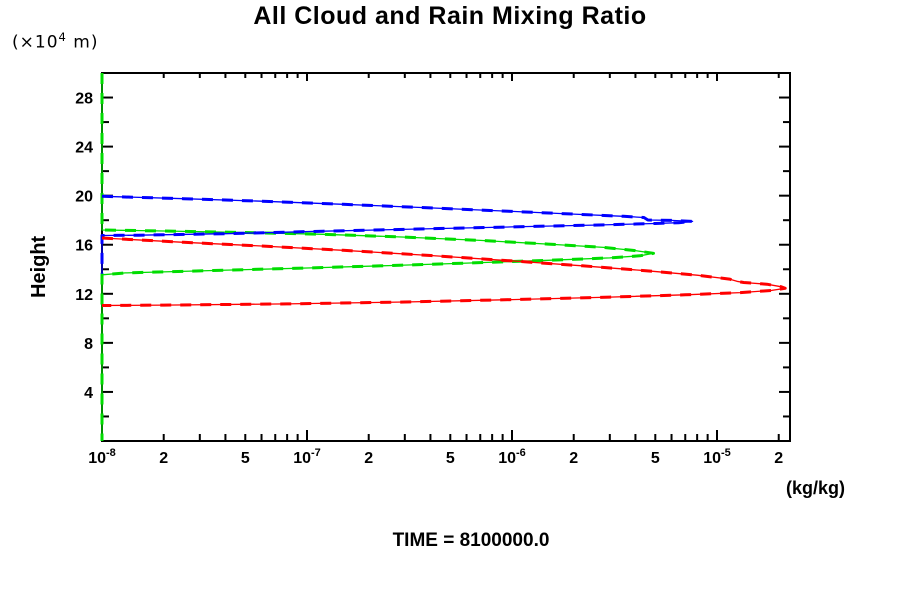 The height and width of the screenshot is (600, 900). I want to click on series-dash-rain-red, so click(444, 271).